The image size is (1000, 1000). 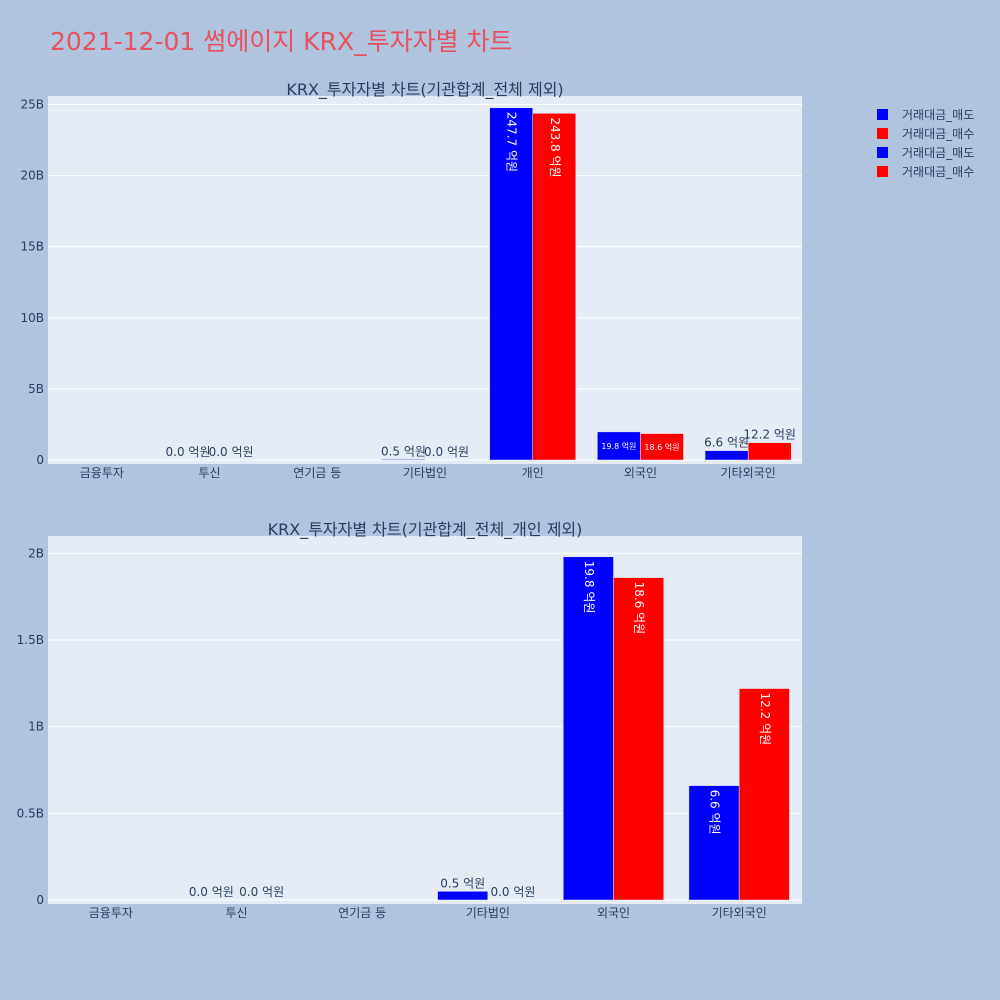 I want to click on y-tick-label: 1B, so click(x=36, y=727).